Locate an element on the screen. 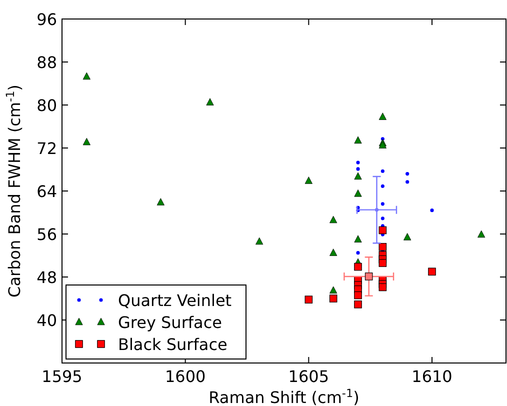 This screenshot has height=406, width=507. y-tick-label: 88 is located at coordinates (46, 62).